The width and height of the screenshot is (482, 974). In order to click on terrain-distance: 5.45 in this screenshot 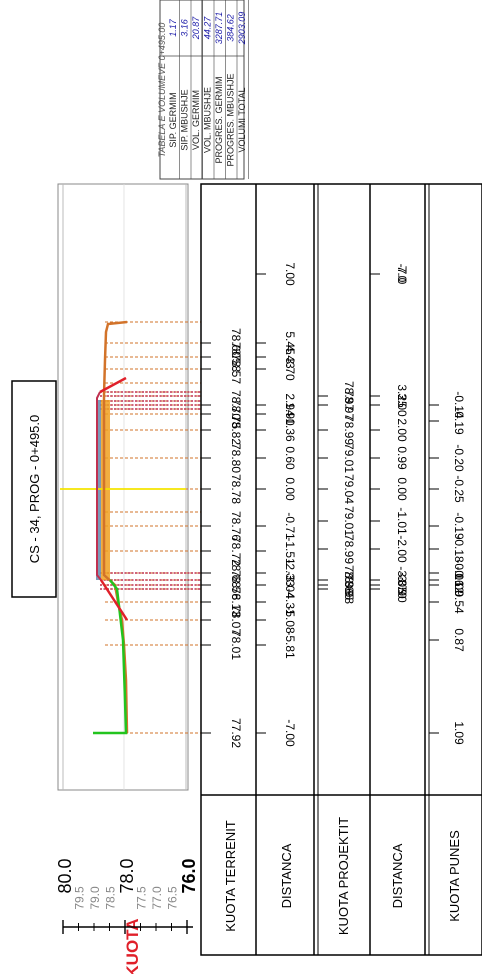, I will do `click(290, 343)`.